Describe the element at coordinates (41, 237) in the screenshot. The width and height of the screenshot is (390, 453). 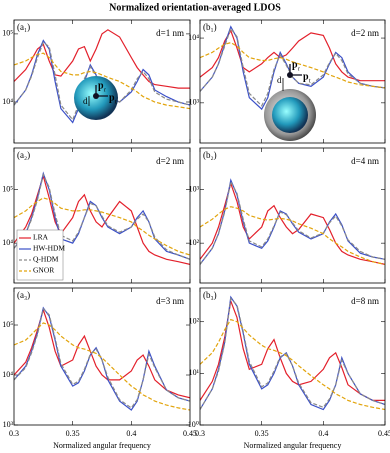
I see `legend-label: LRA` at that location.